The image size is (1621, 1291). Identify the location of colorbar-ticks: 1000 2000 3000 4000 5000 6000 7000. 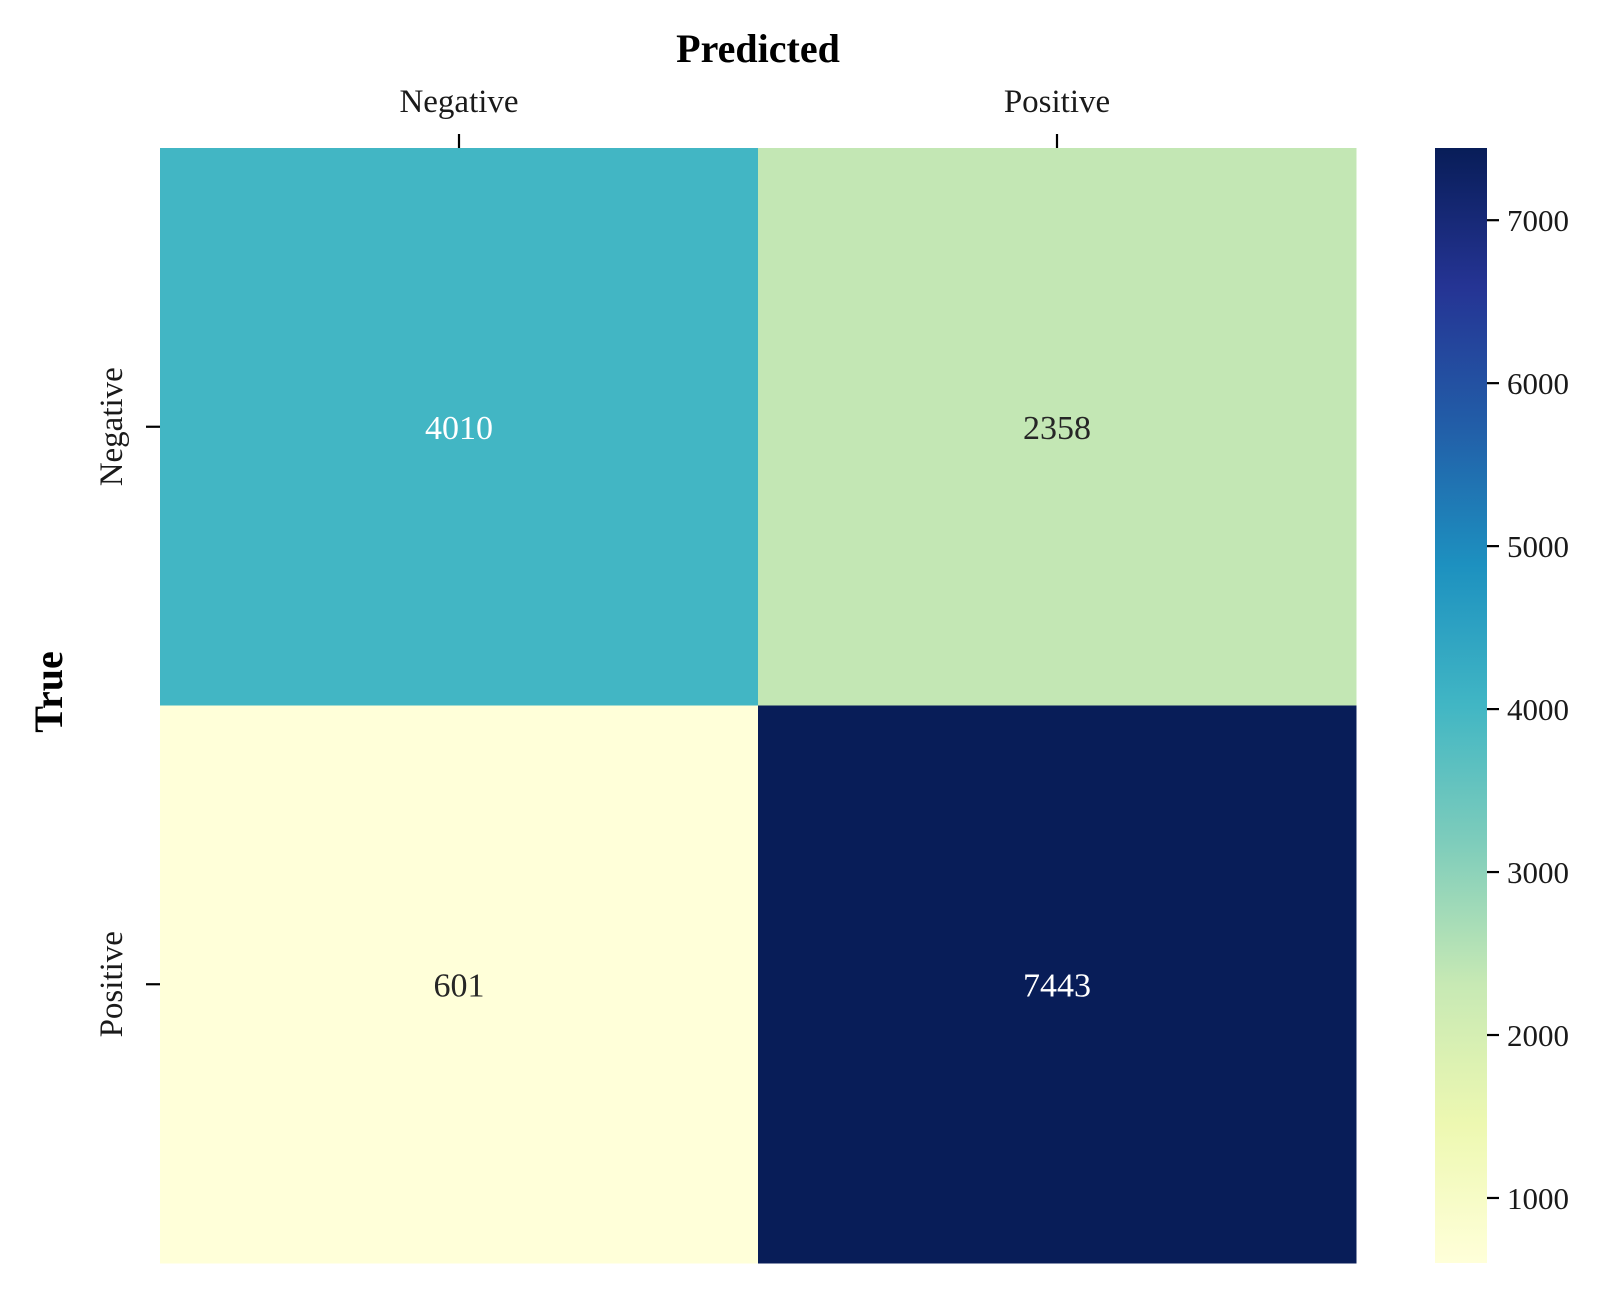
(1528, 709).